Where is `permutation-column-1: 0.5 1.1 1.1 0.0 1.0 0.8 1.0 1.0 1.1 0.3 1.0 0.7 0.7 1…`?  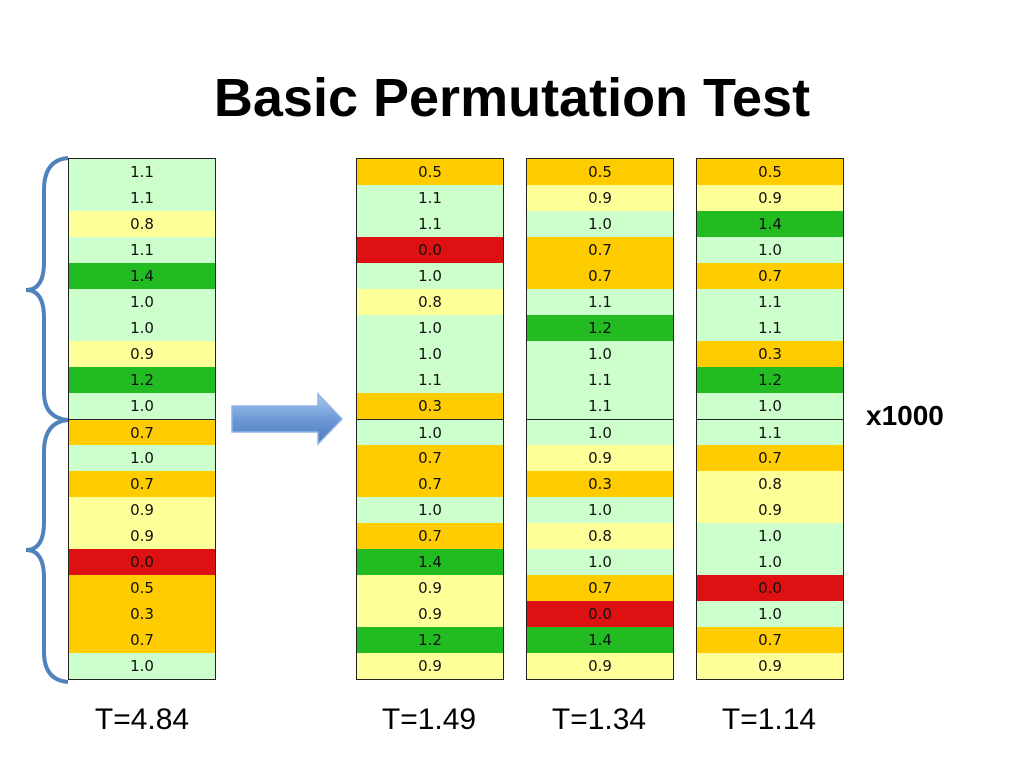 permutation-column-1: 0.5 1.1 1.1 0.0 1.0 0.8 1.0 1.0 1.1 0.3 1.0 0.7 0.7 1… is located at coordinates (430, 419).